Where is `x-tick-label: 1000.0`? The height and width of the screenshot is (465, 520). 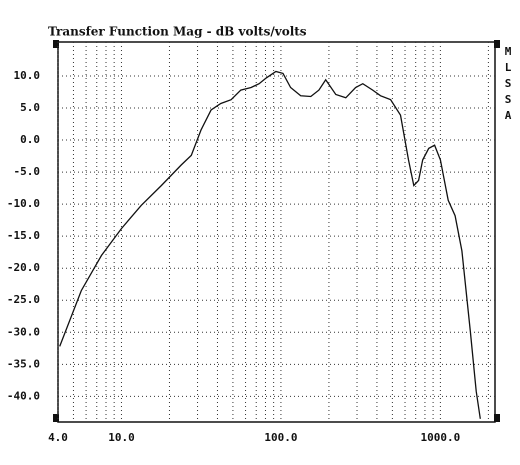 x-tick-label: 1000.0 is located at coordinates (441, 437).